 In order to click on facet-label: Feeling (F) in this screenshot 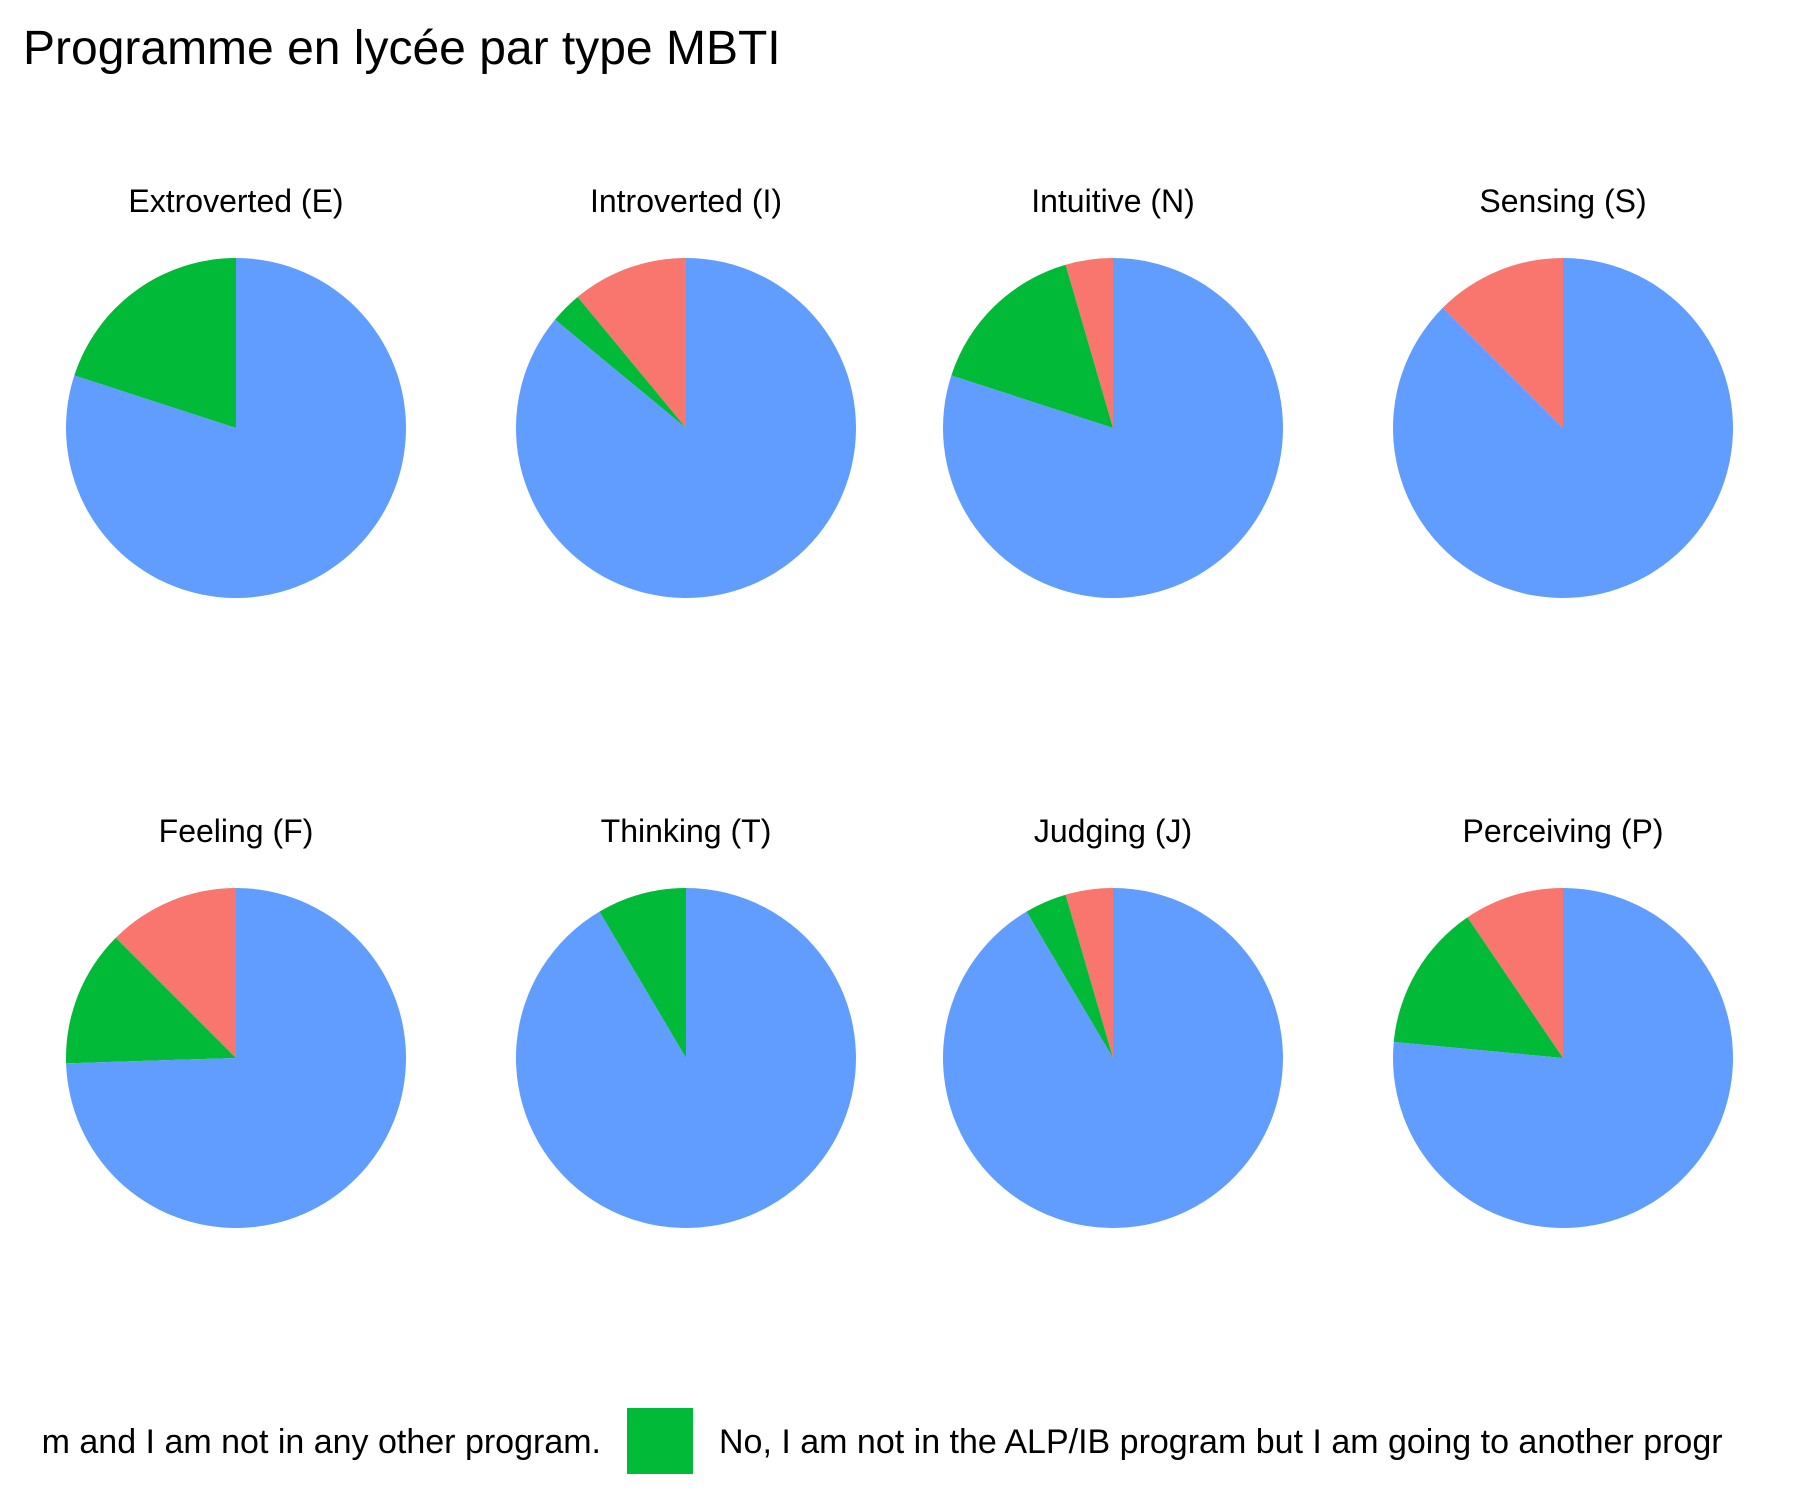, I will do `click(236, 831)`.